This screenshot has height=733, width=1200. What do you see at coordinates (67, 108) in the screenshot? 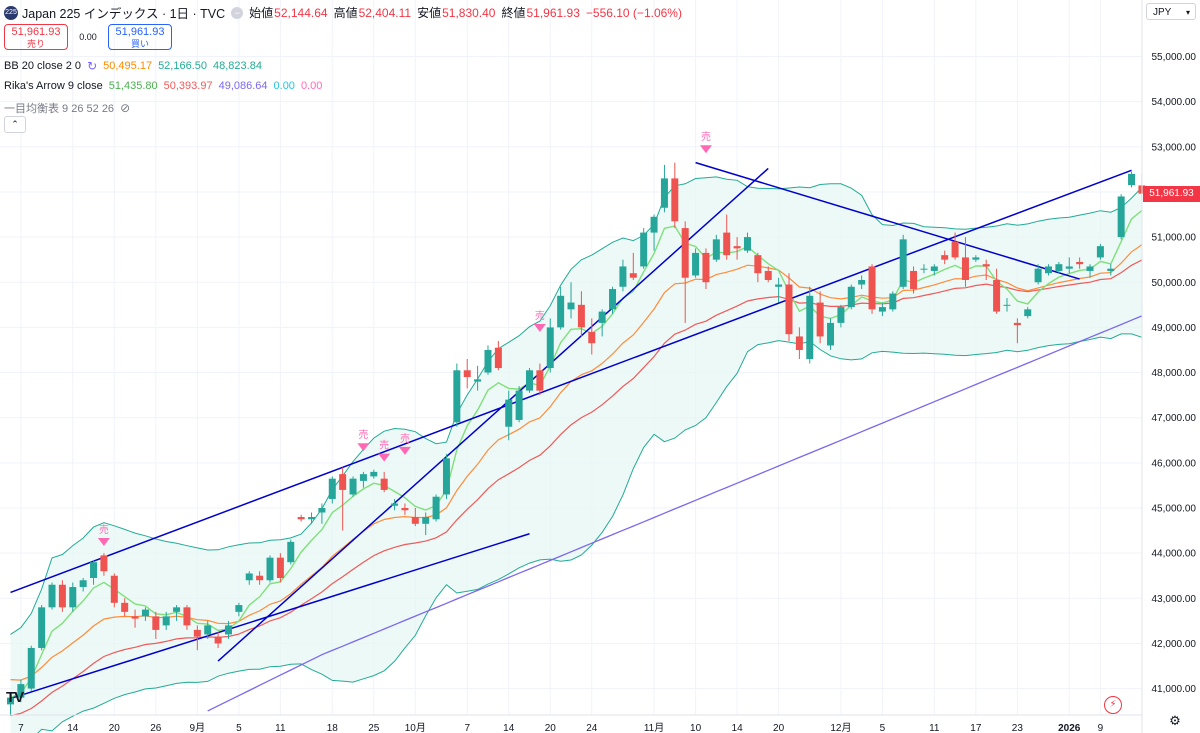
I see `ichimoku-legend: 一目均衡表 9 26 52 26 ⊘` at bounding box center [67, 108].